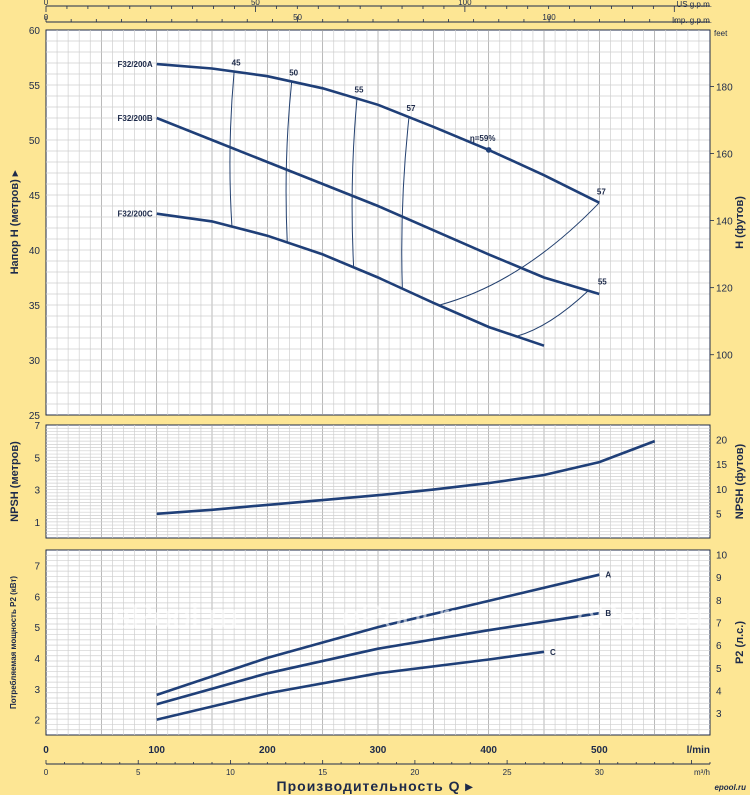 The image size is (750, 795). What do you see at coordinates (553, 652) in the screenshot?
I see `power-curve-label-c: C` at bounding box center [553, 652].